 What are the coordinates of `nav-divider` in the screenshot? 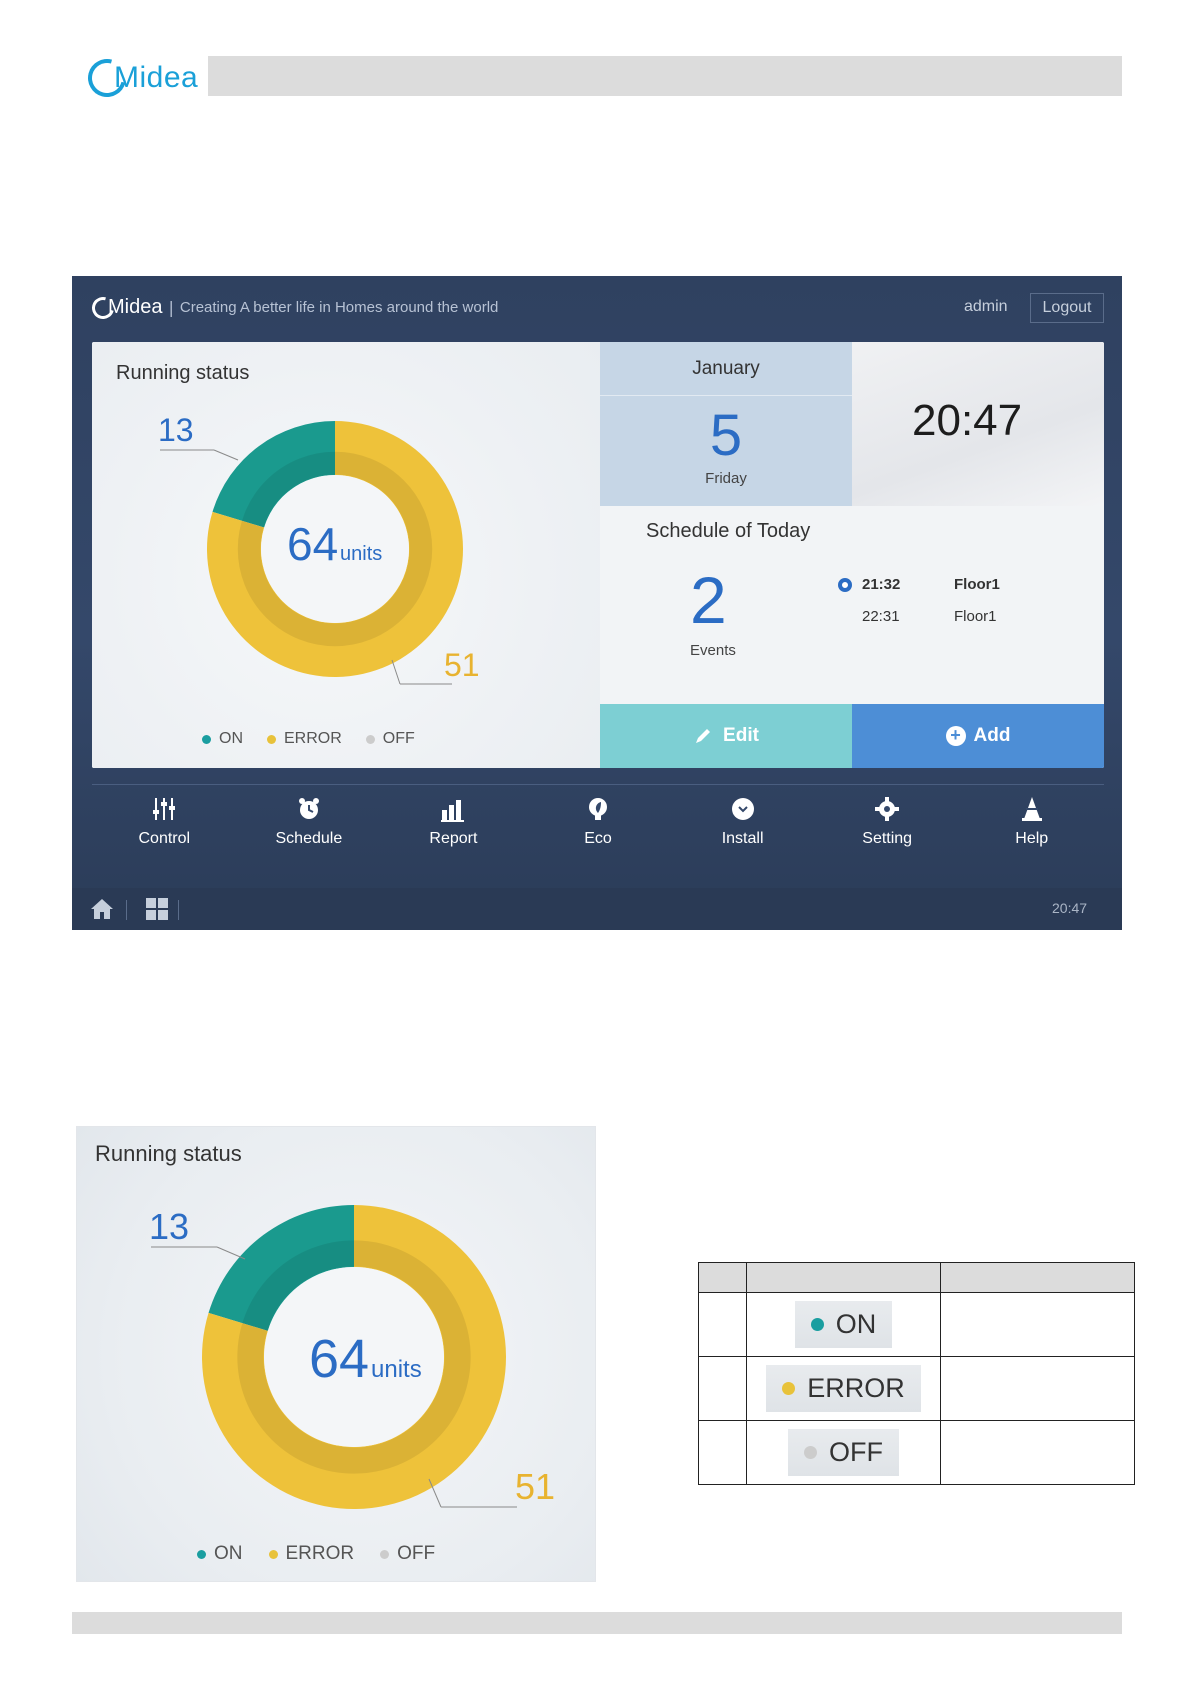 It's located at (598, 784).